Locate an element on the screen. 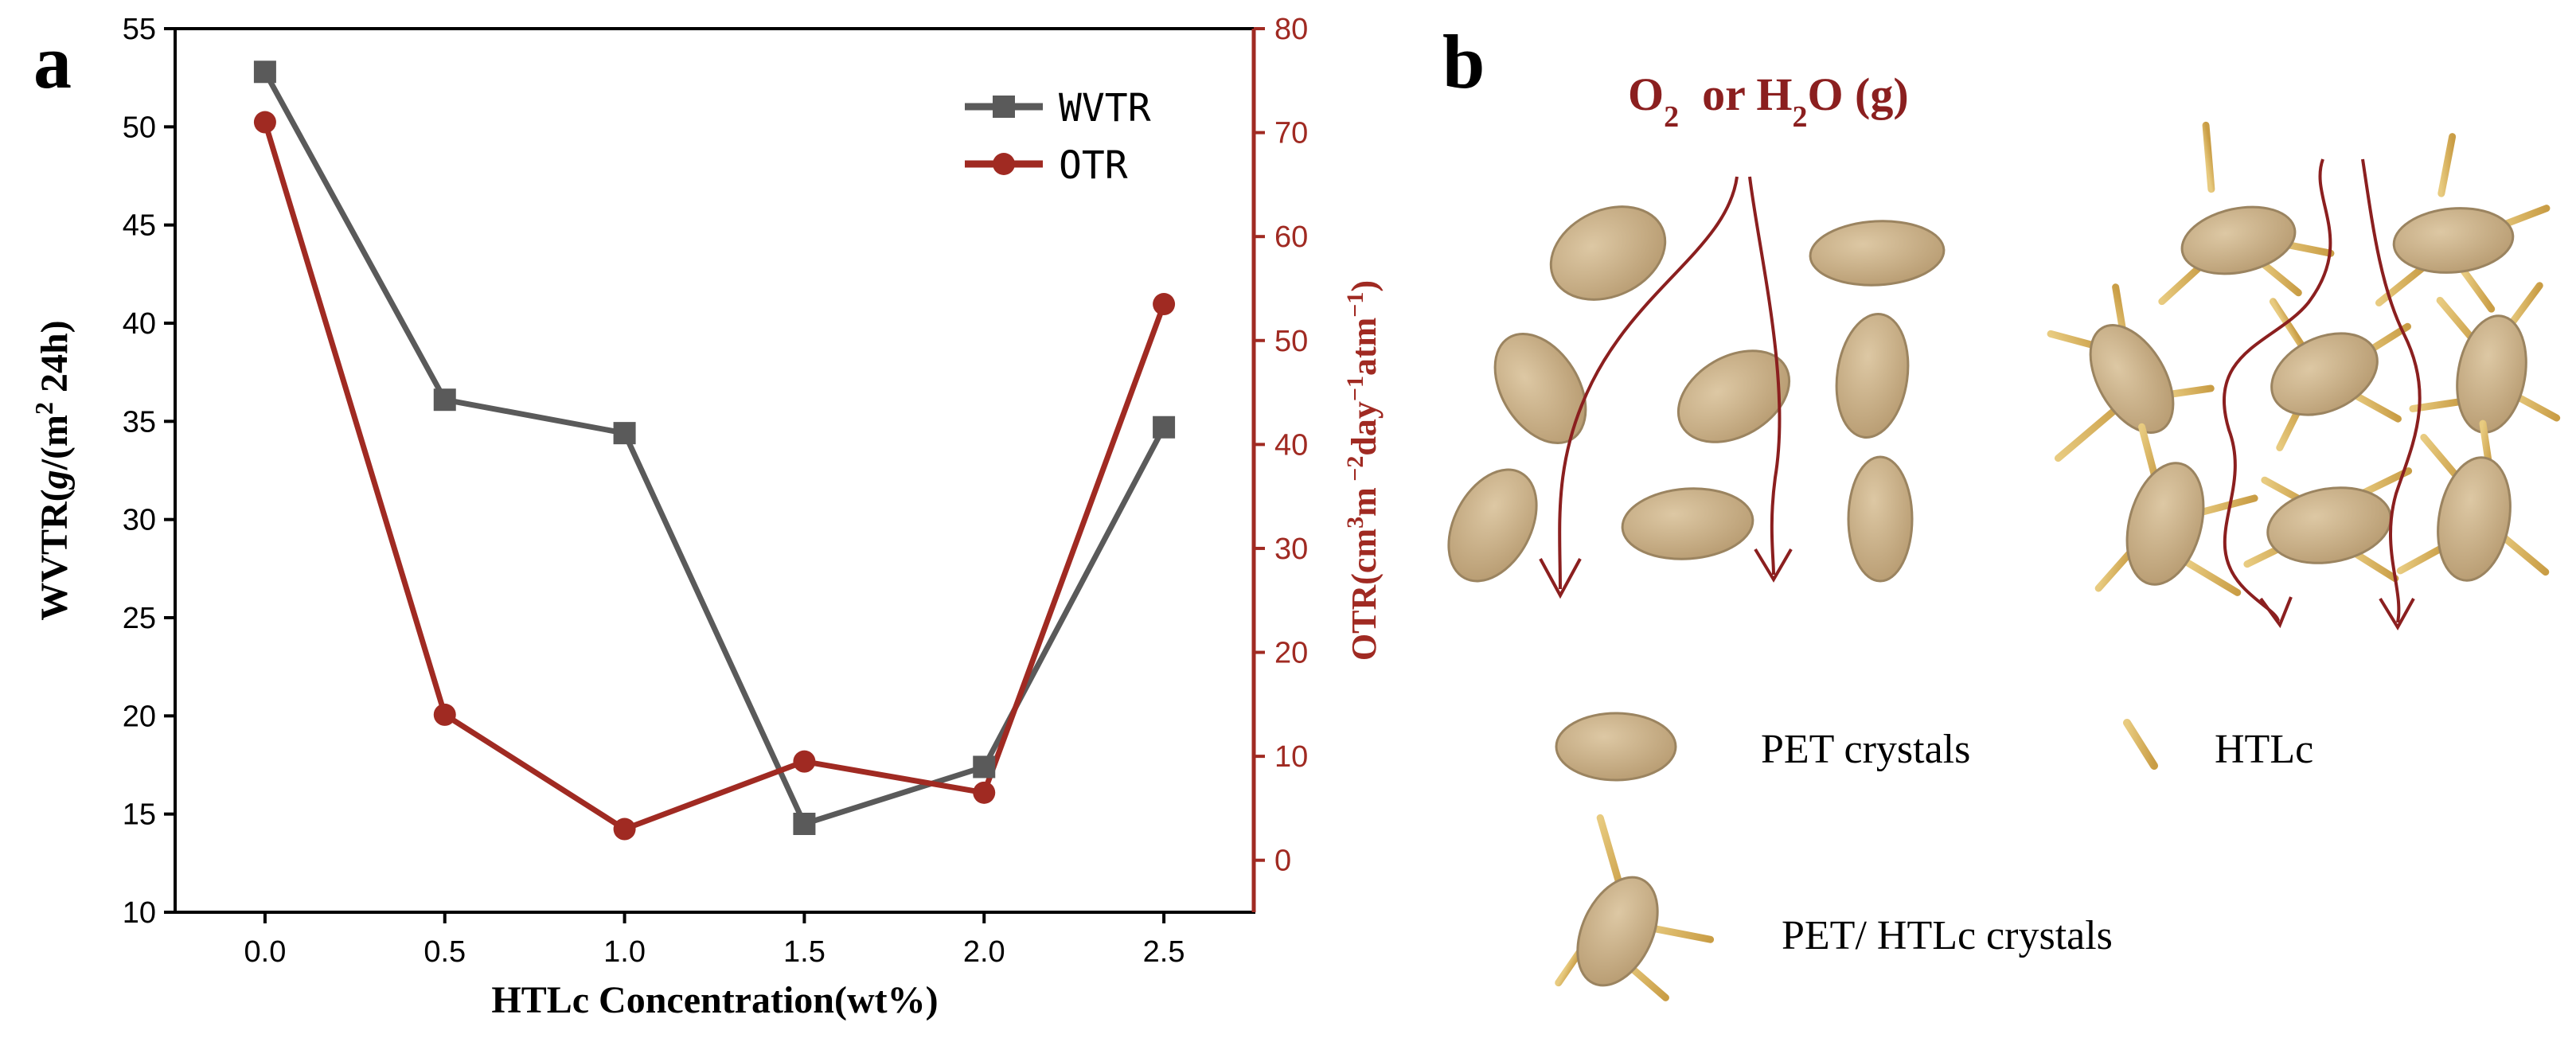 The width and height of the screenshot is (2576, 1038). gas-label-mid: or H is located at coordinates (1735, 94).